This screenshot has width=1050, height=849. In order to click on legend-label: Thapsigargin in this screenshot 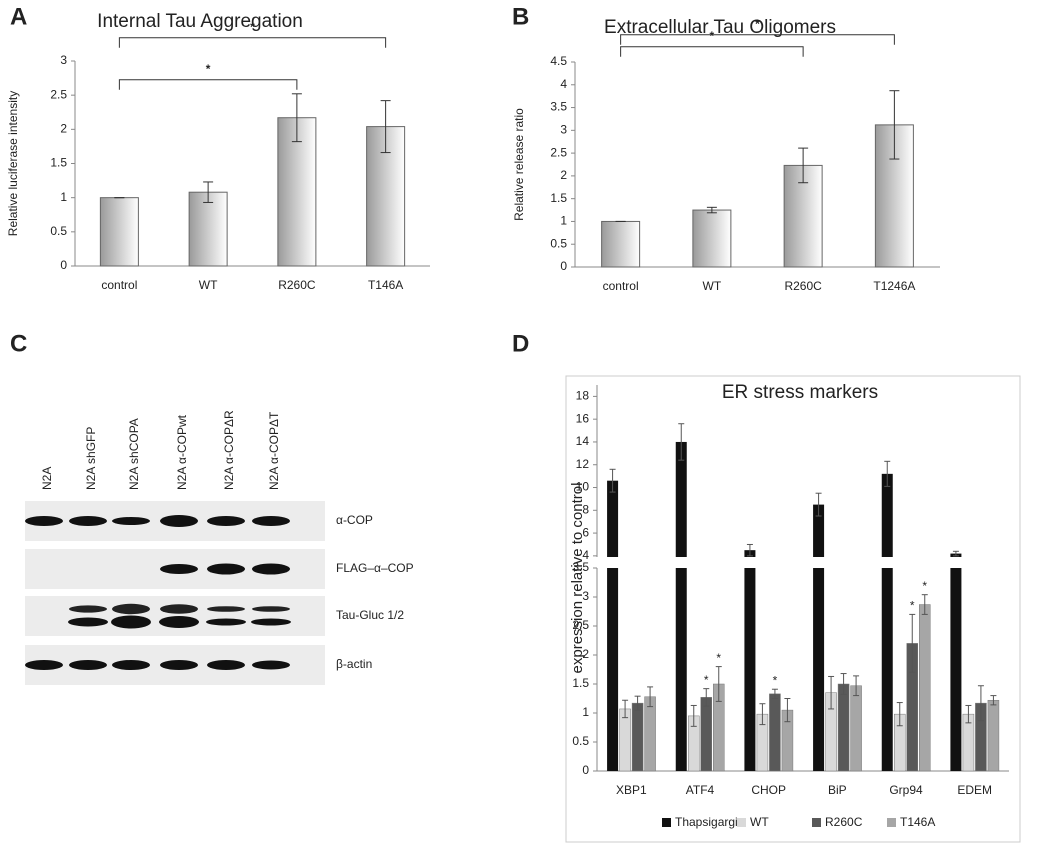, I will do `click(709, 822)`.